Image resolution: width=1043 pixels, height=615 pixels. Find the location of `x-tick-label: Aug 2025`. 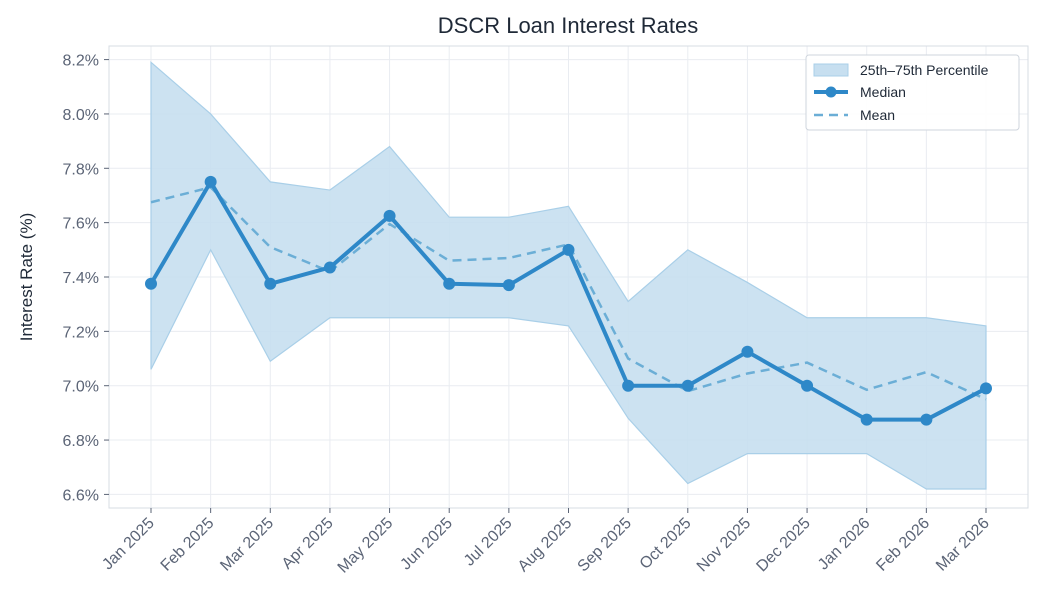

x-tick-label: Aug 2025 is located at coordinates (545, 545).